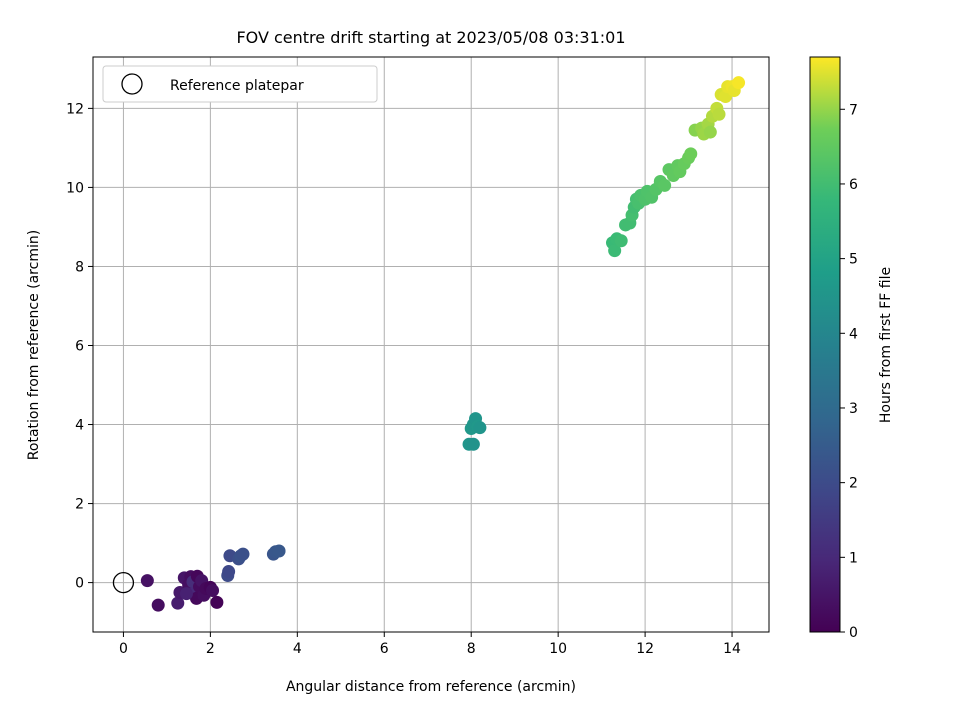 This screenshot has width=960, height=720. Describe the element at coordinates (849, 371) in the screenshot. I see `colorbar-ticks: 0 1 2 3 4 5 6 7` at that location.